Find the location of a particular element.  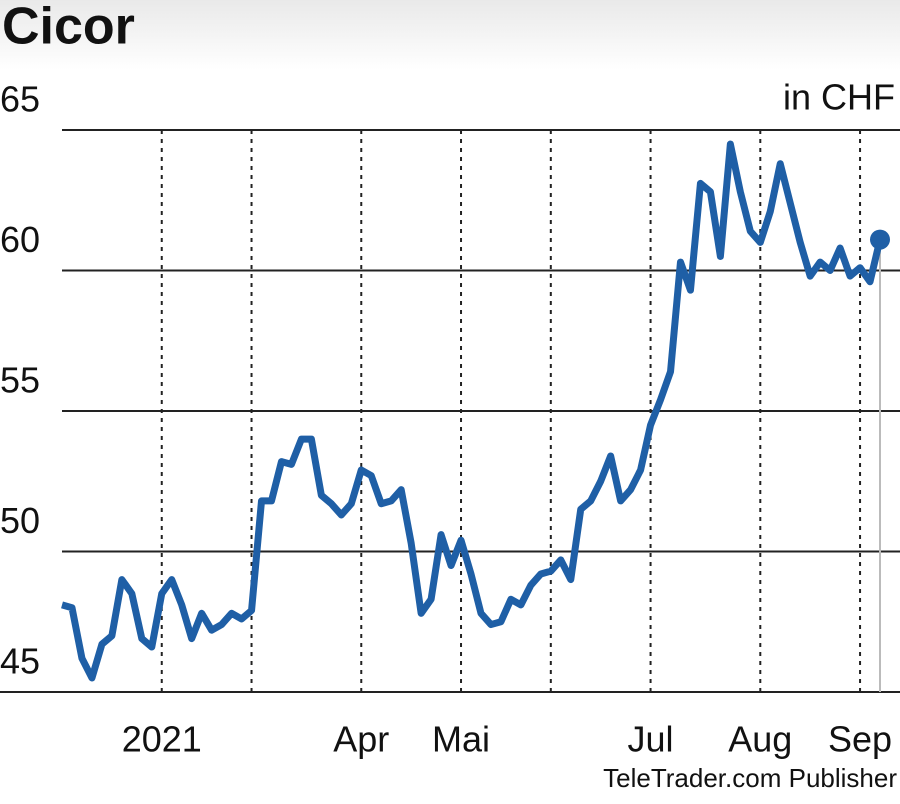

end-marker is located at coordinates (880, 239).